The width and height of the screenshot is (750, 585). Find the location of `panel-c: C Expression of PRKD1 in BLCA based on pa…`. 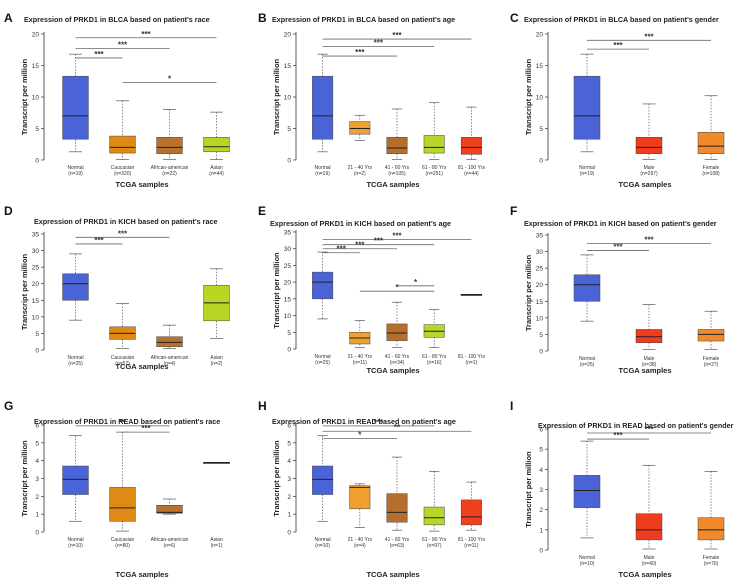

panel-c: C Expression of PRKD1 in BLCA based on pa… is located at coordinates (617, 100).